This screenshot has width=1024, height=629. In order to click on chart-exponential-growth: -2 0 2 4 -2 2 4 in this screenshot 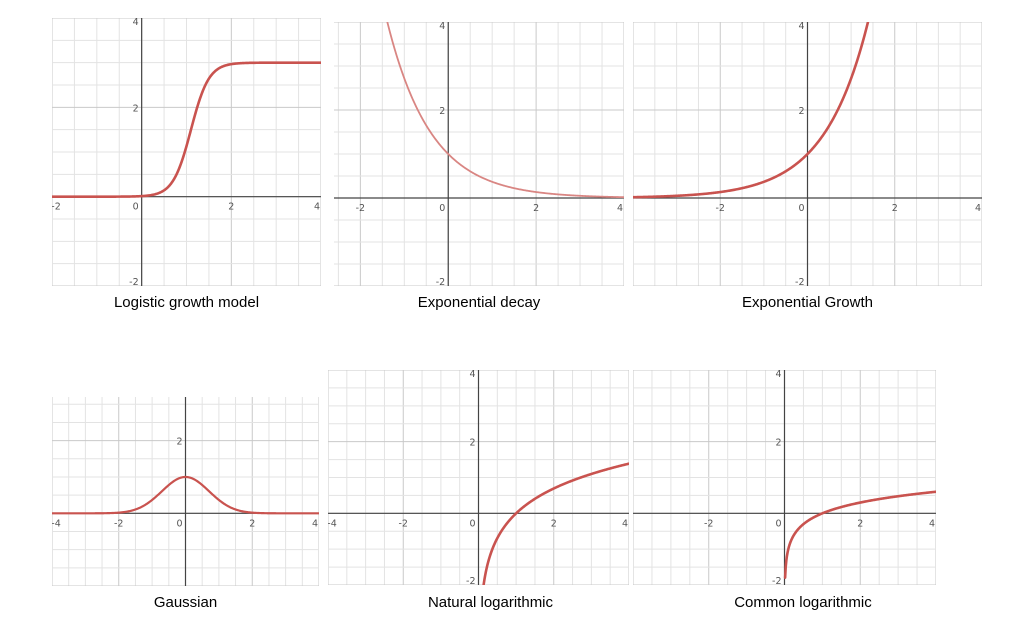, I will do `click(807, 154)`.